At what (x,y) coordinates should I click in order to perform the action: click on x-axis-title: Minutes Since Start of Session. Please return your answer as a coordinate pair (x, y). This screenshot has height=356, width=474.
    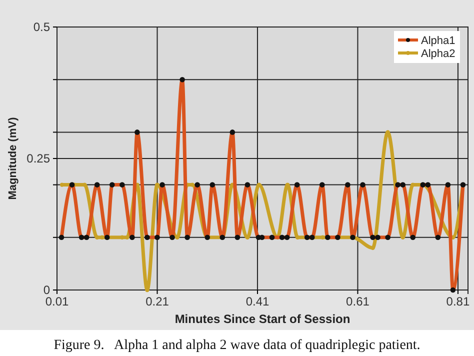
    Looking at the image, I should click on (262, 319).